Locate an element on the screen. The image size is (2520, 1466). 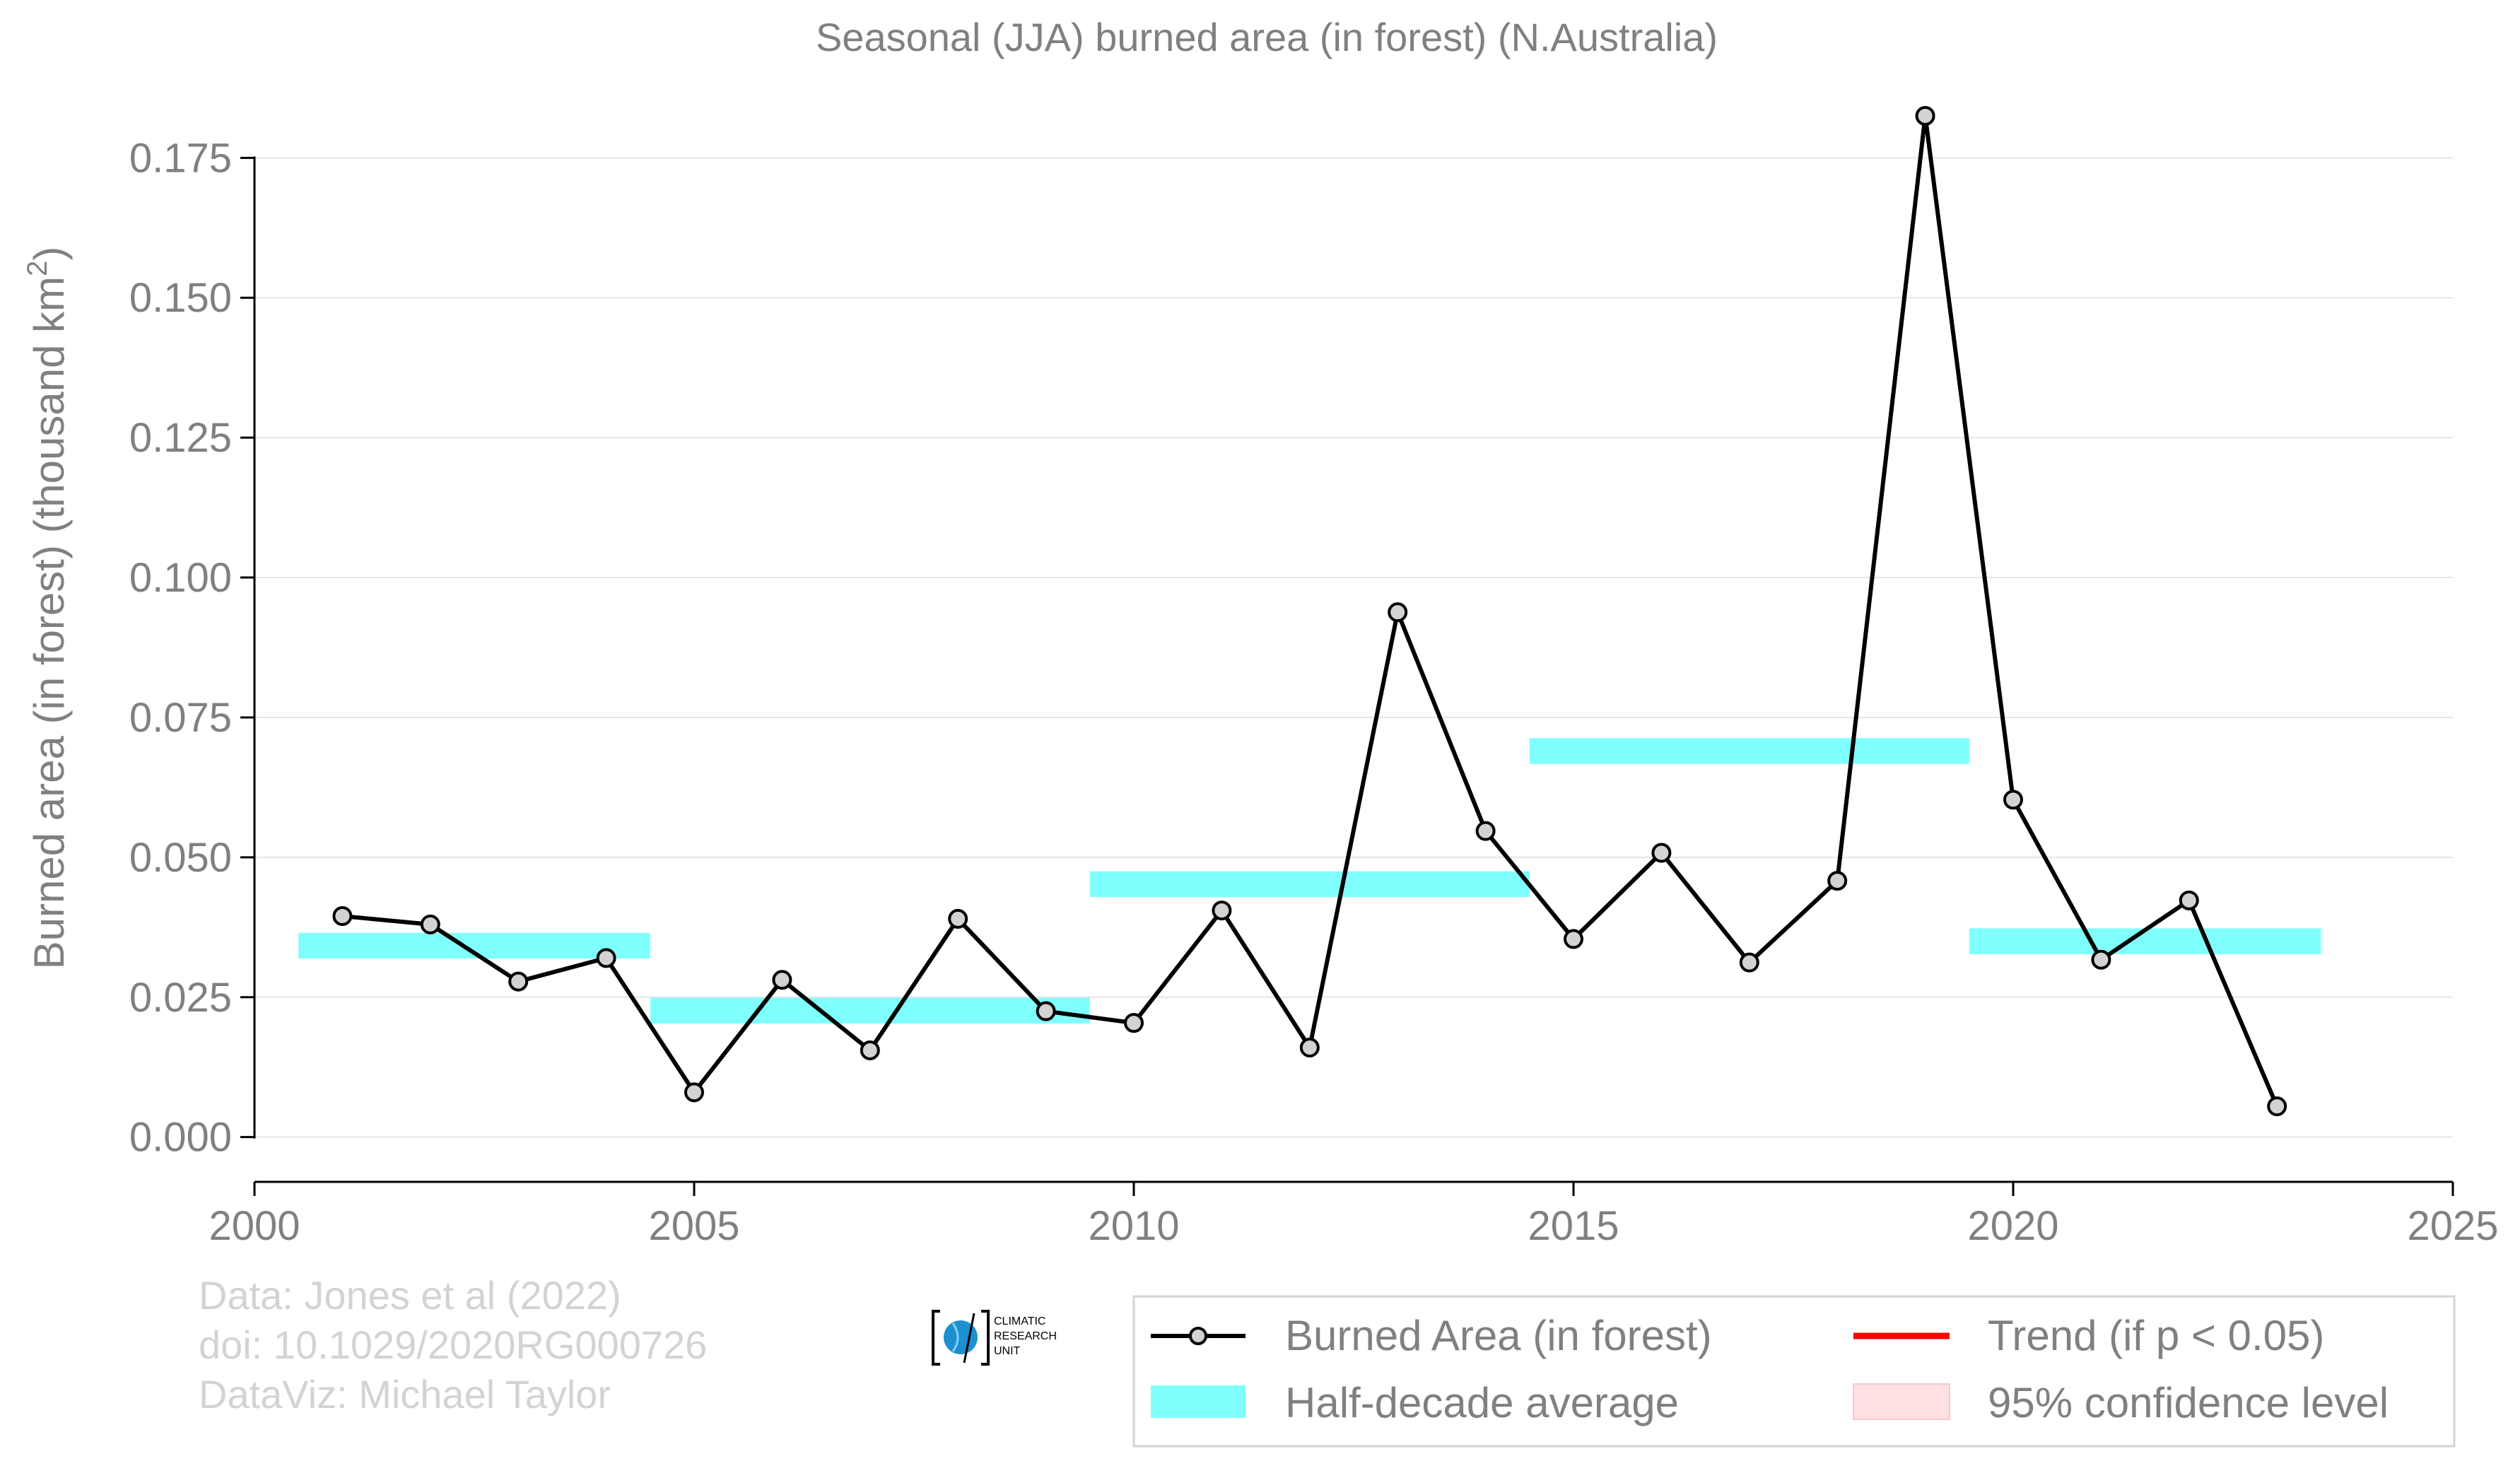
y-axis-label-close: ) is located at coordinates (49, 254).